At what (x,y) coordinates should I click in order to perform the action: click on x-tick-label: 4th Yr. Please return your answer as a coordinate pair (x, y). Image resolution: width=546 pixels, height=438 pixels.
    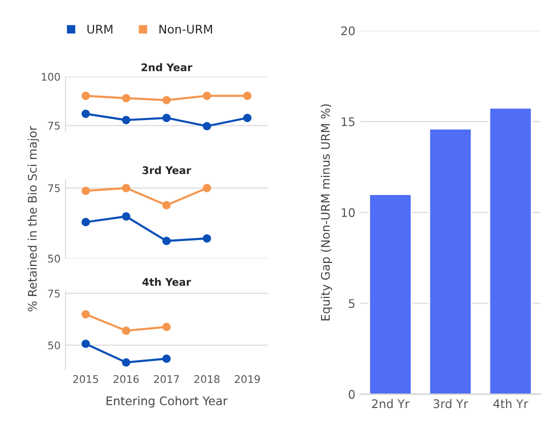
    Looking at the image, I should click on (510, 403).